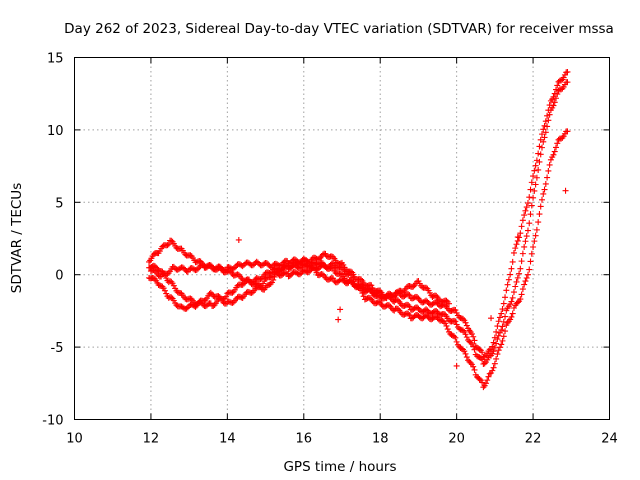 Image resolution: width=640 pixels, height=480 pixels. I want to click on x-tick-label: 22, so click(533, 439).